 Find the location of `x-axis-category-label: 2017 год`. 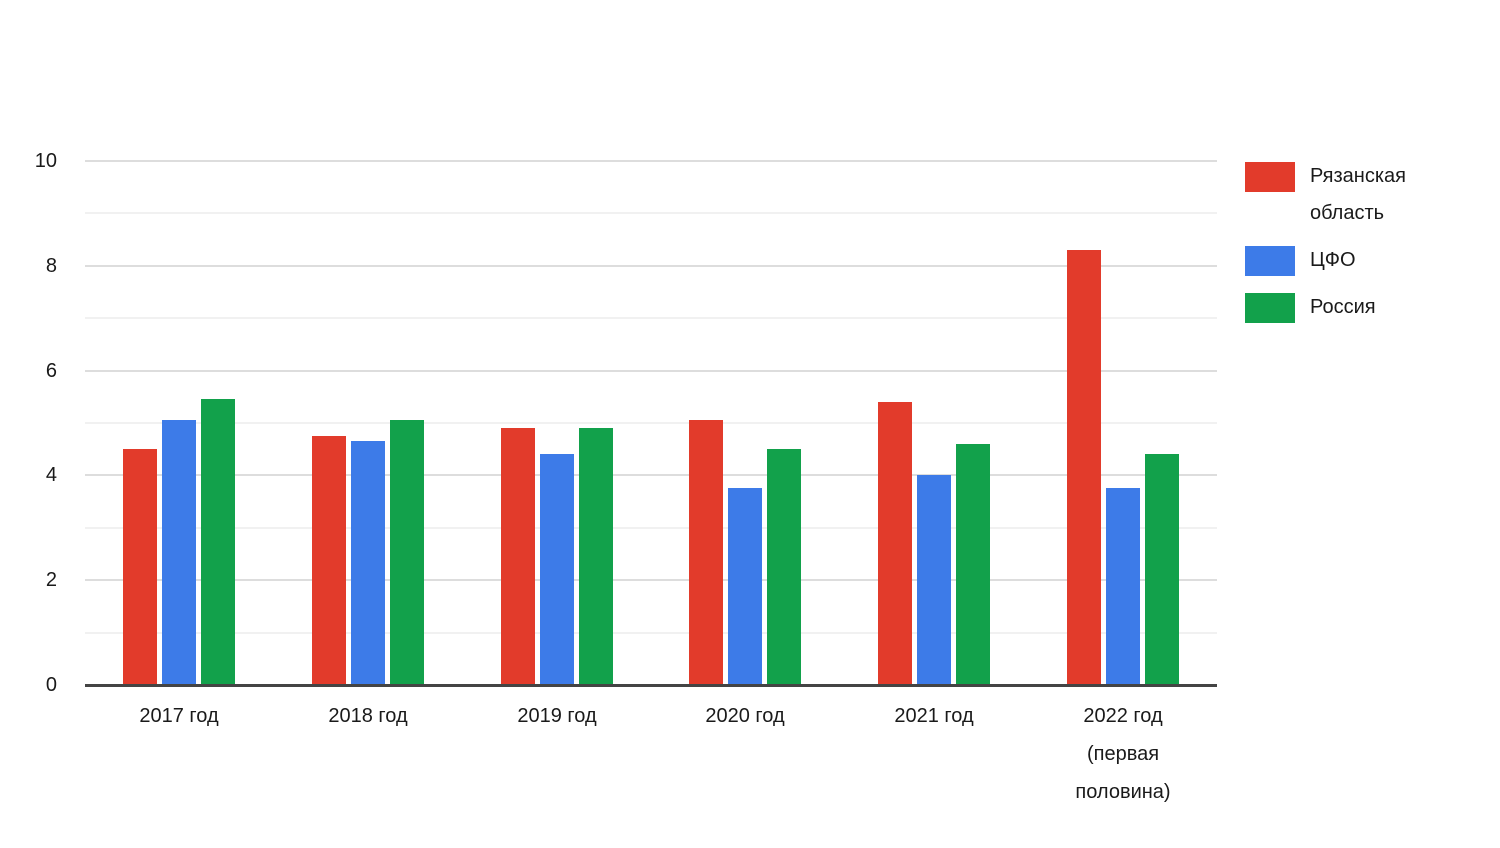

x-axis-category-label: 2017 год is located at coordinates (179, 716).